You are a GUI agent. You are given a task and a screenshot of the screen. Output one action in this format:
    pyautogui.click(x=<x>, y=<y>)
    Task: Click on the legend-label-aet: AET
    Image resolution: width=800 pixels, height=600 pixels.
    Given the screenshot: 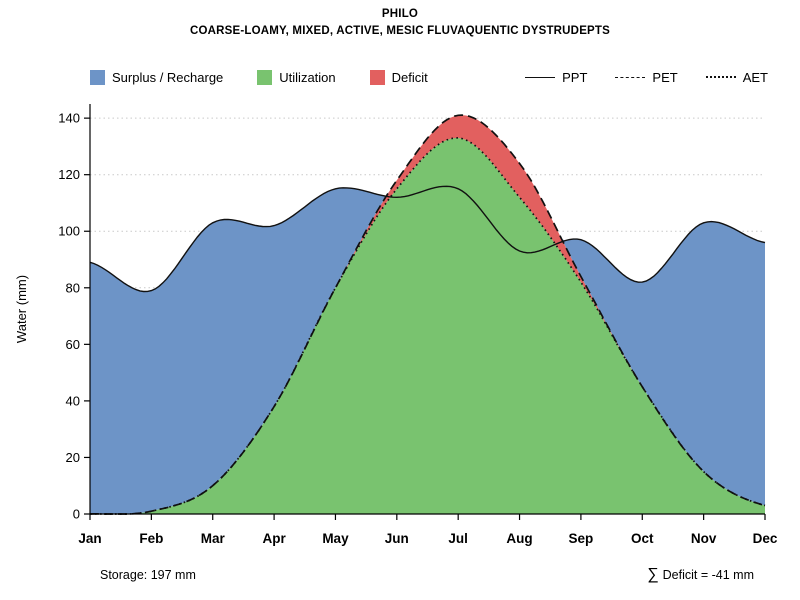 What is the action you would take?
    pyautogui.click(x=755, y=77)
    